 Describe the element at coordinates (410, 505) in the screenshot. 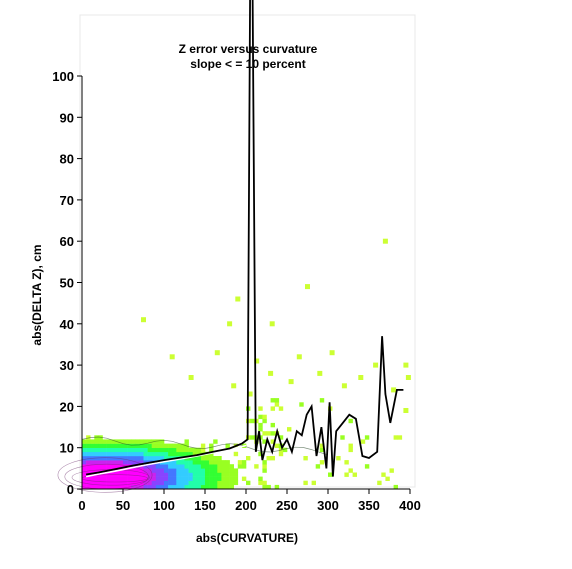

I see `x-tick-label: 400` at that location.